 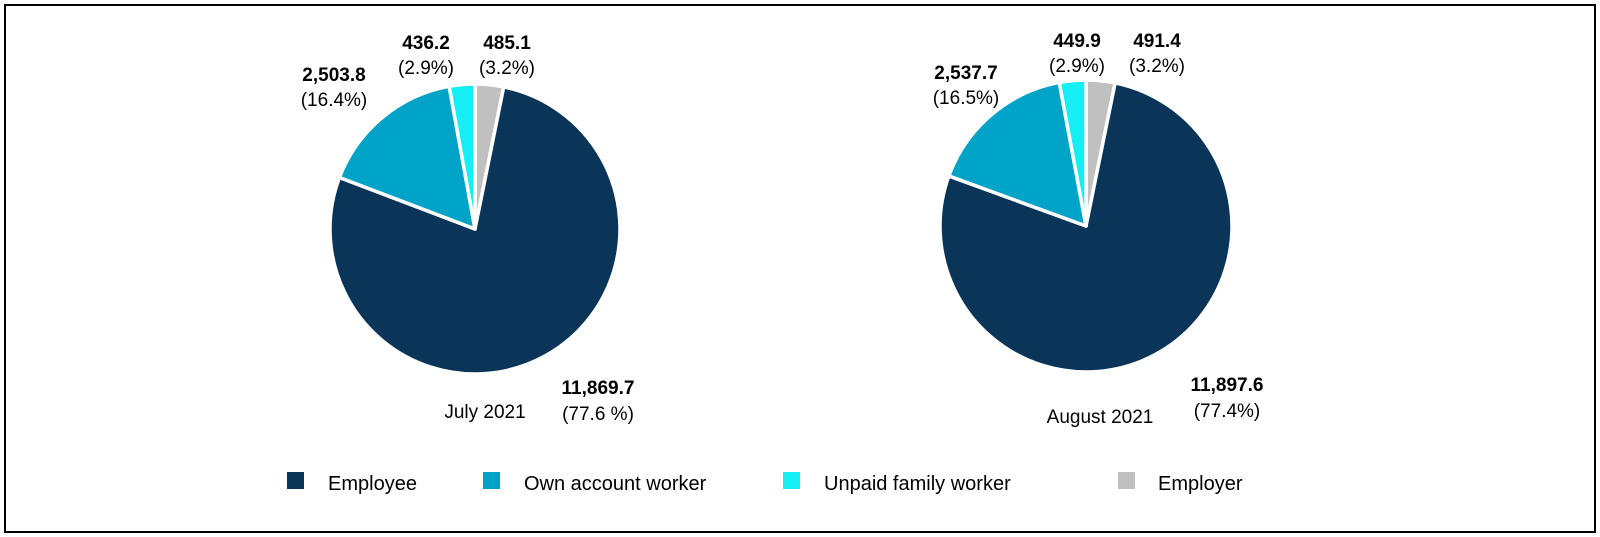 I want to click on label-pct-employee-august: (77.4%), so click(x=1227, y=411).